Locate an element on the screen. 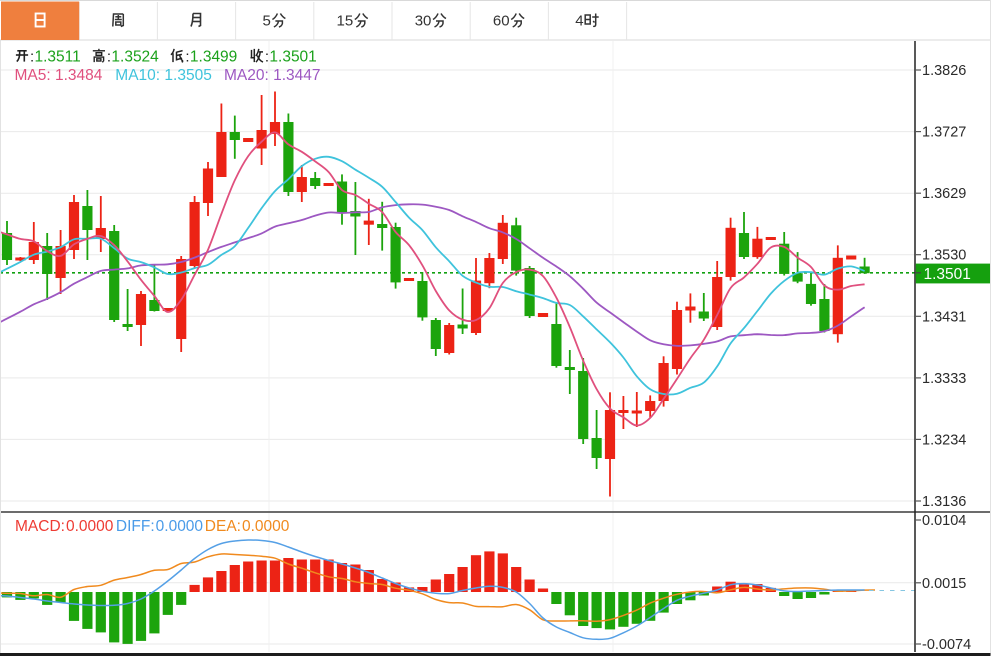 The width and height of the screenshot is (1001, 656). svg-text: 1.3530 is located at coordinates (944, 256).